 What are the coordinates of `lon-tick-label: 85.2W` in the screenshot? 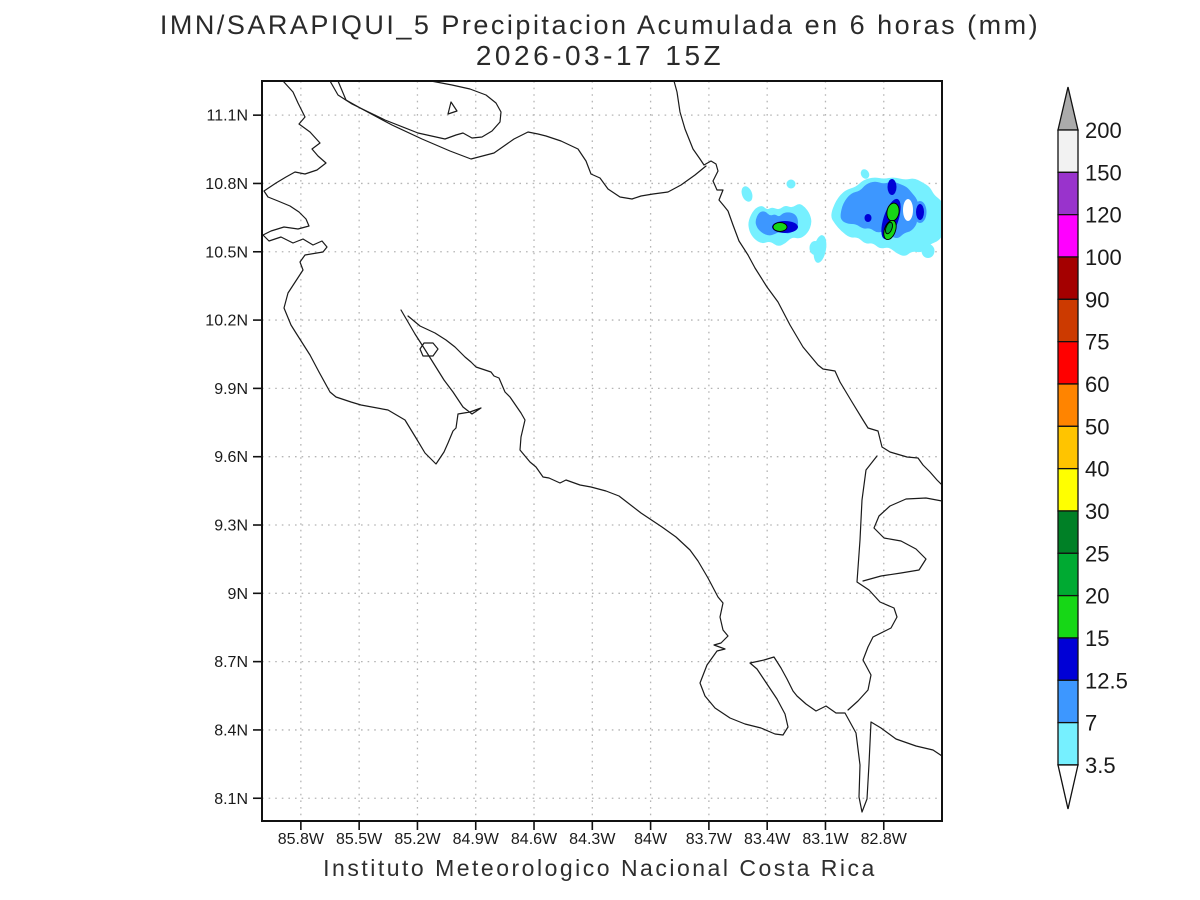 It's located at (417, 839).